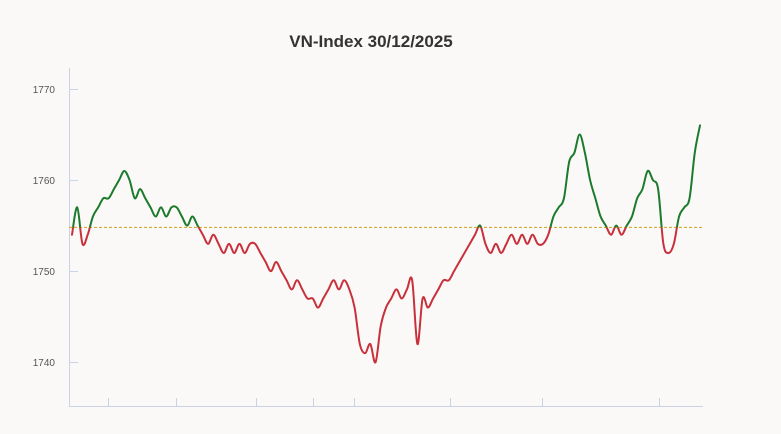 Image resolution: width=781 pixels, height=434 pixels. I want to click on y-axis-ticks: 1740 1750 1760 1770, so click(55, 227).